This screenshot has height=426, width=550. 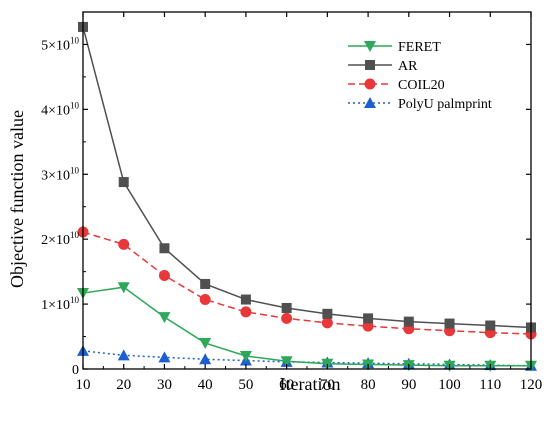 What do you see at coordinates (383, 66) in the screenshot?
I see `legend-item: AR` at bounding box center [383, 66].